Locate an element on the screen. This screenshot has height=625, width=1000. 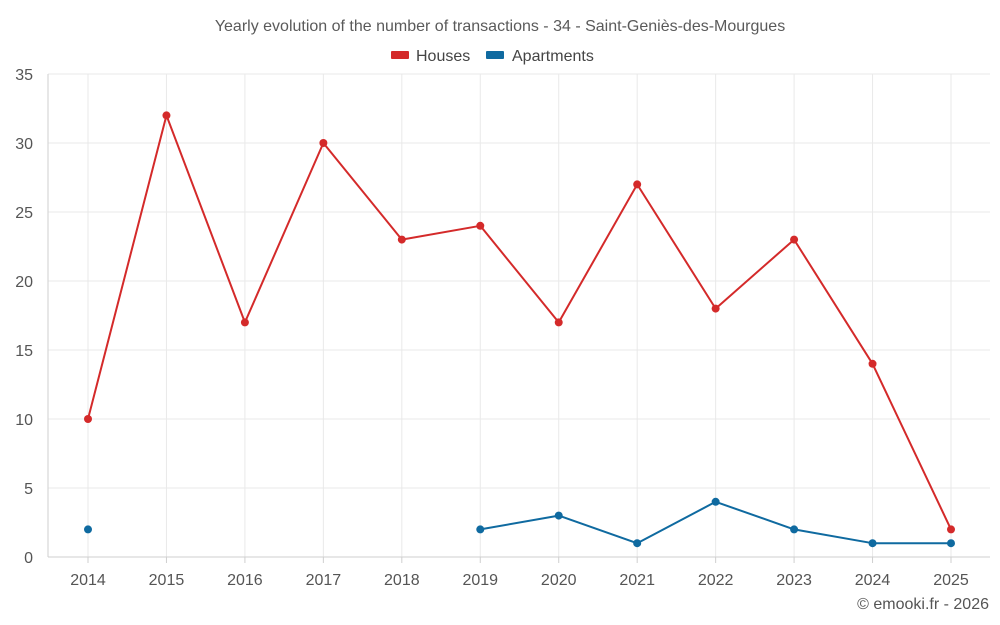
data-point-houses-2024 is located at coordinates (872, 363).